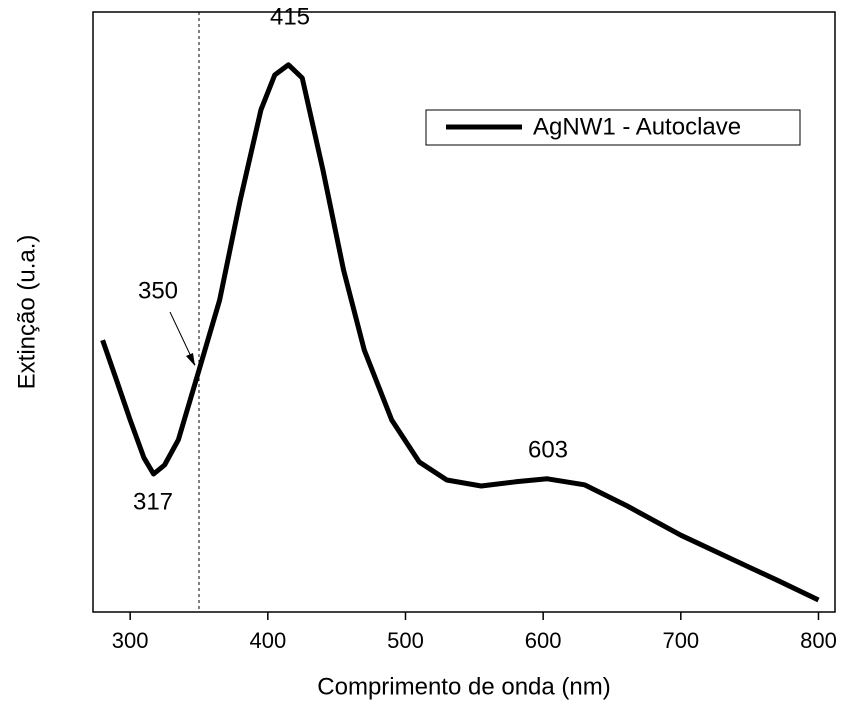  I want to click on legend-label: AgNW1 - Autoclave, so click(637, 126).